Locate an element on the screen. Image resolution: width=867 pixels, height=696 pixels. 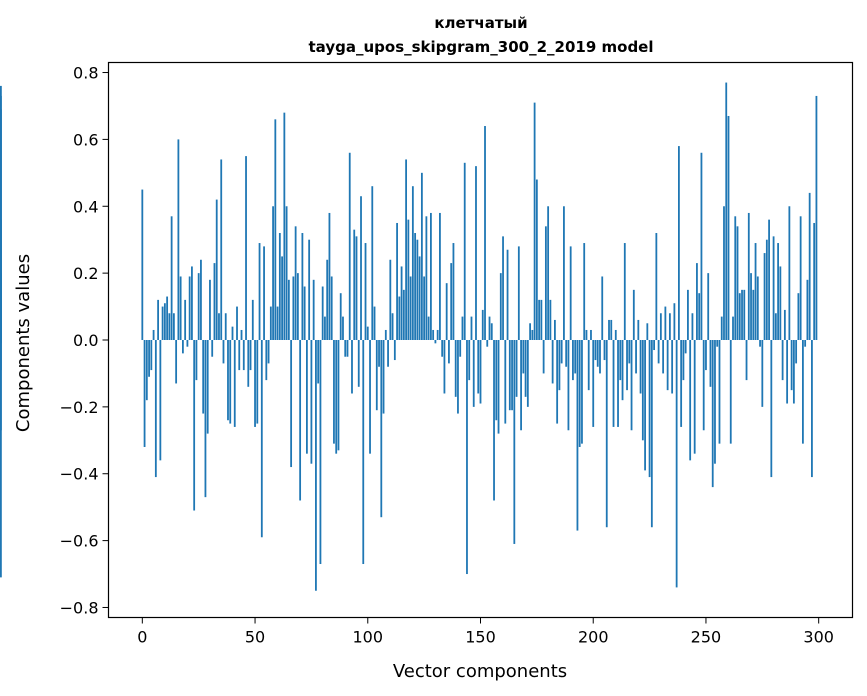
x-axis-label: Vector components is located at coordinates (480, 671).